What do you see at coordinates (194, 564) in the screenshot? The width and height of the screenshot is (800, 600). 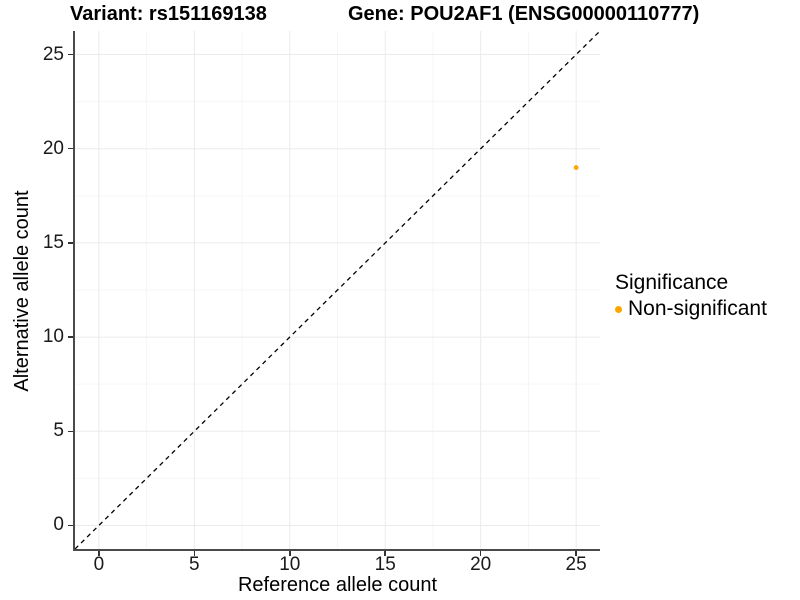 I see `x-axis-tick-label: 5` at bounding box center [194, 564].